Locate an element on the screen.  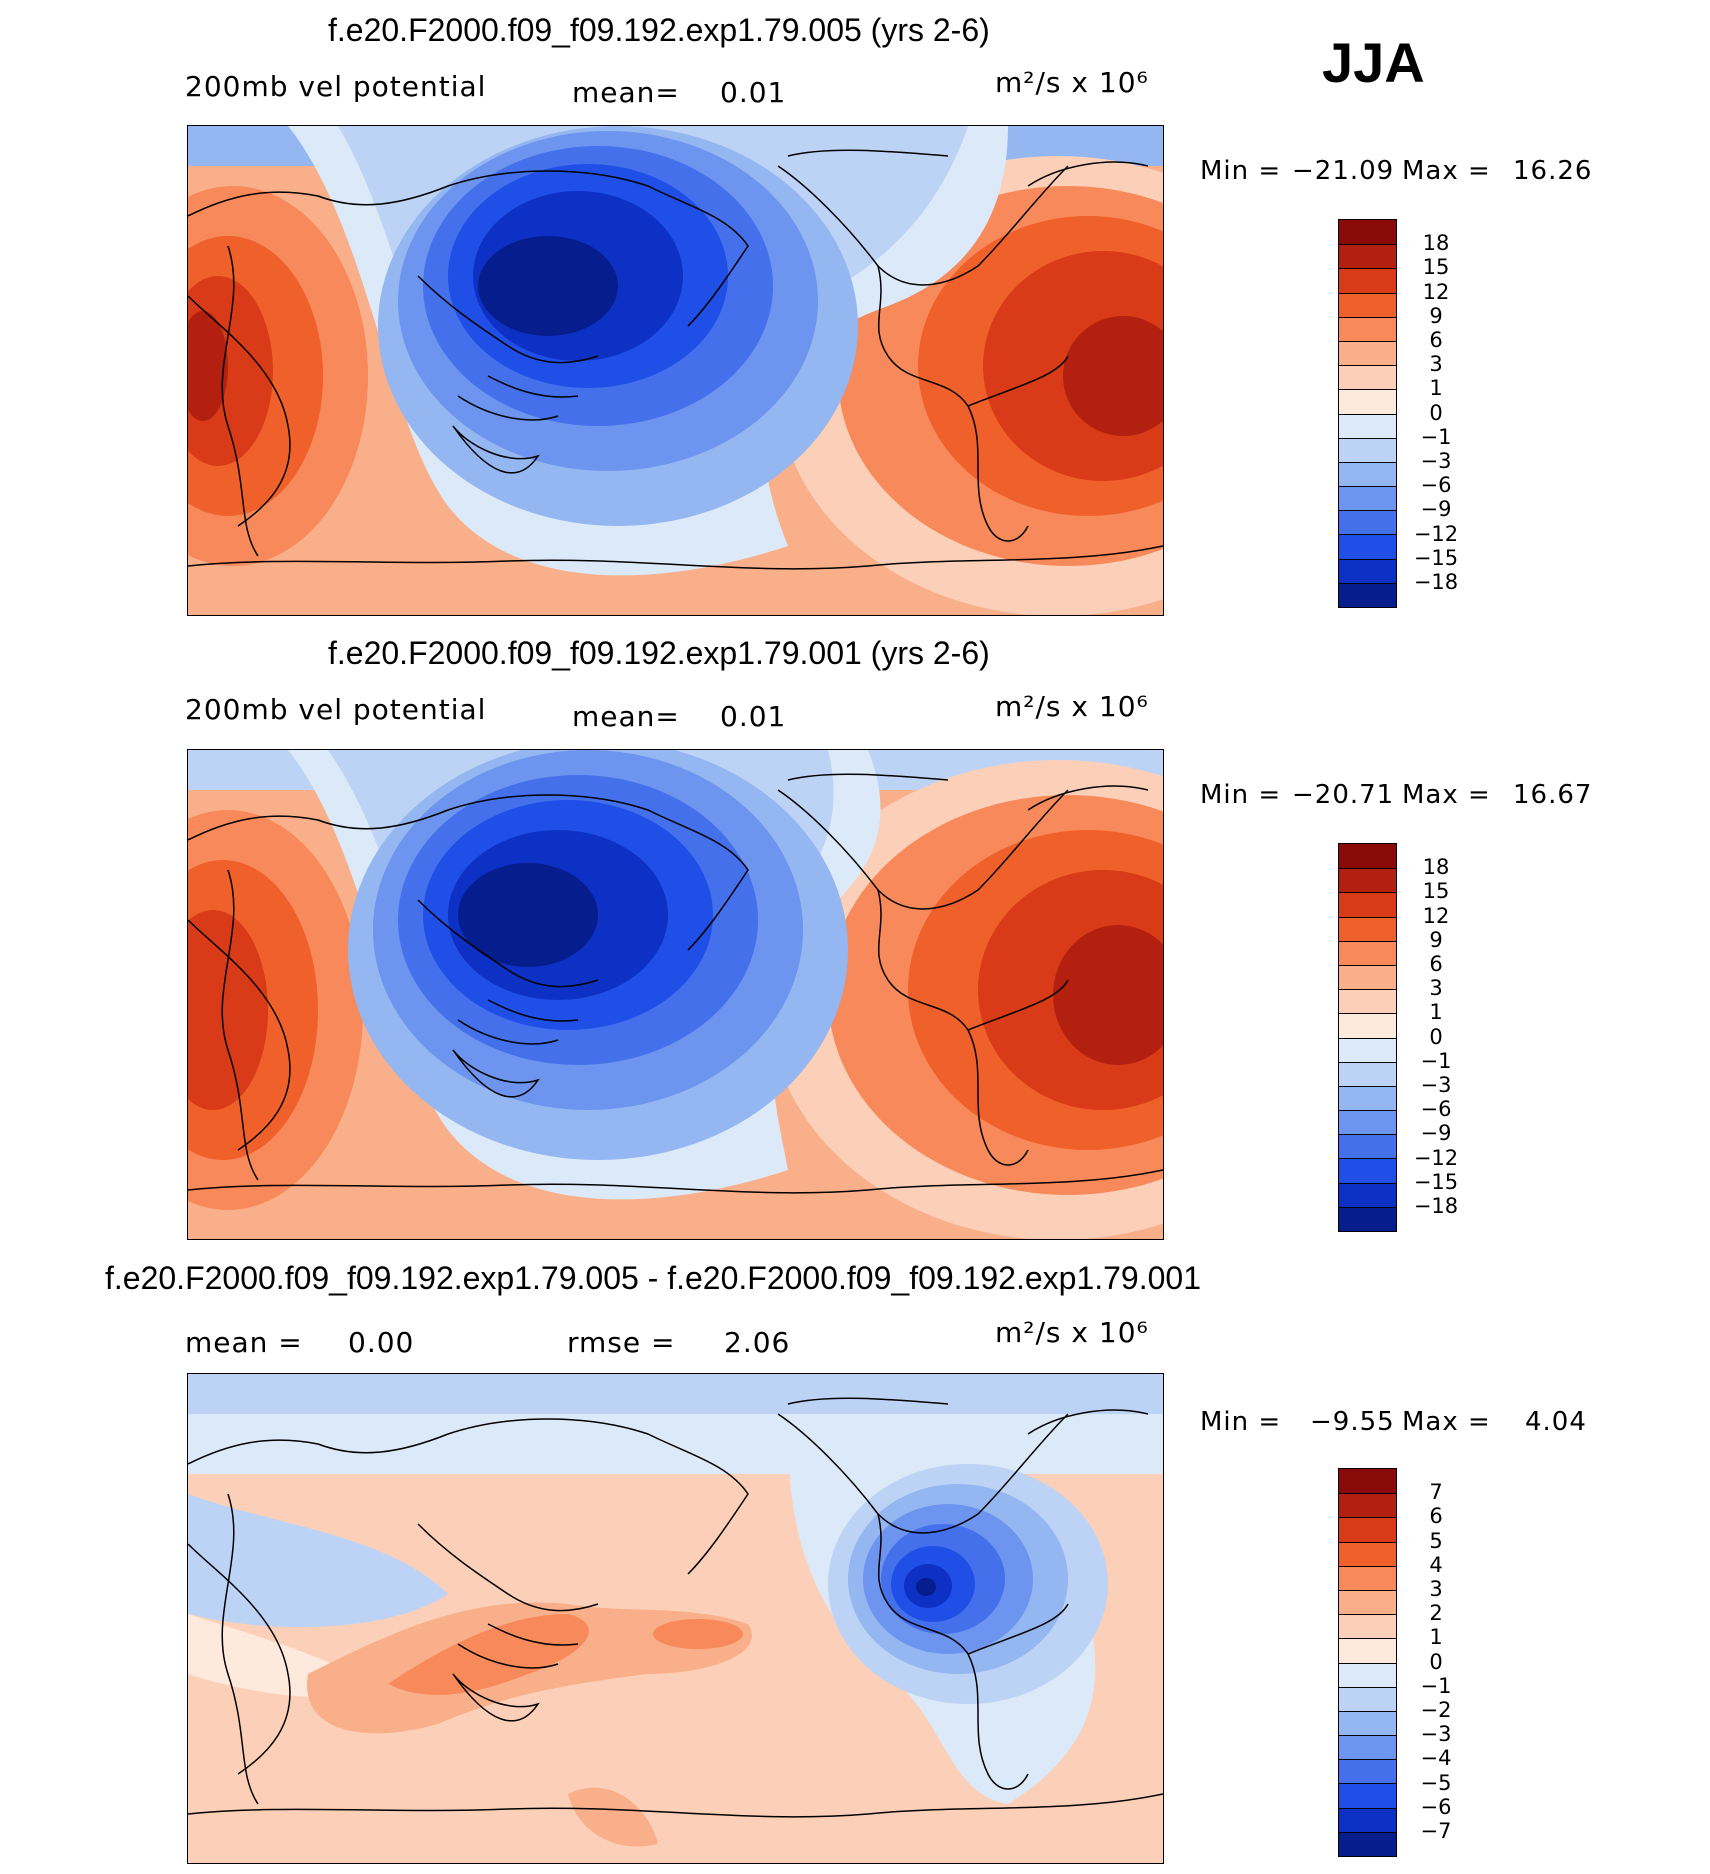
panel1-contour-field is located at coordinates (675, 370).